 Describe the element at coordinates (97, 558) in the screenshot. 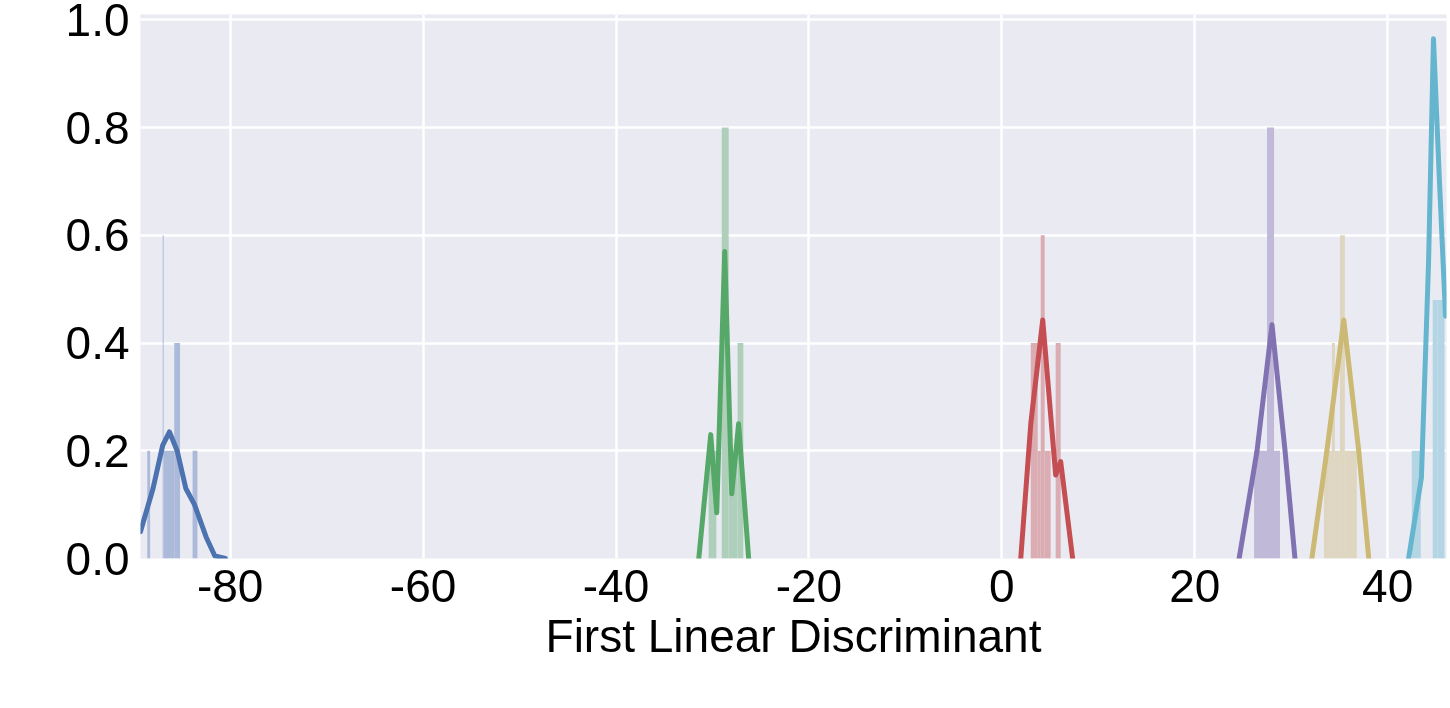

I see `y-tick-label: 0.0` at that location.